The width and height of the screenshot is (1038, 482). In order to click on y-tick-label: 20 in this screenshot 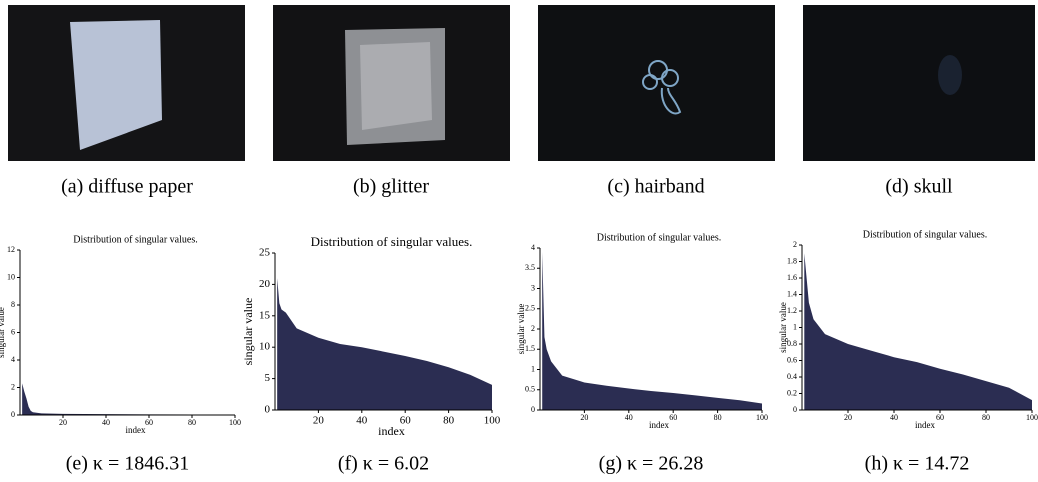, I will do `click(265, 284)`.